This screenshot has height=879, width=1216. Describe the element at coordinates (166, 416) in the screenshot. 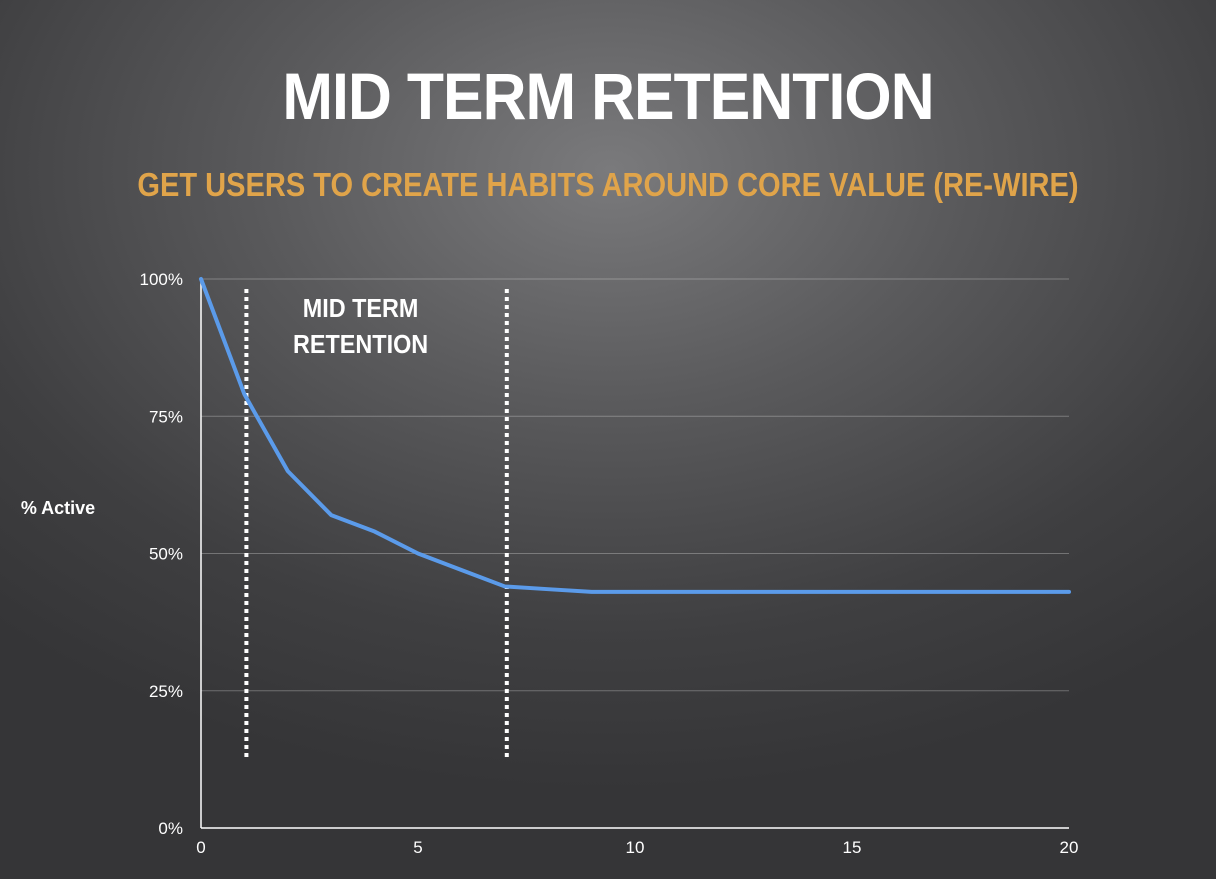

I see `y-tick-label-75: 75%` at that location.